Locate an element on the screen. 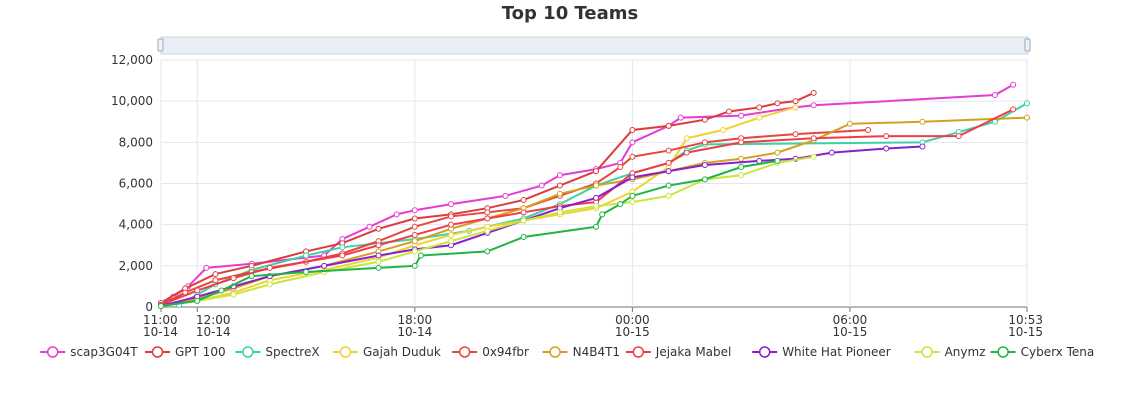 This screenshot has width=1140, height=400. x-tick-label: 00:00 is located at coordinates (632, 320).